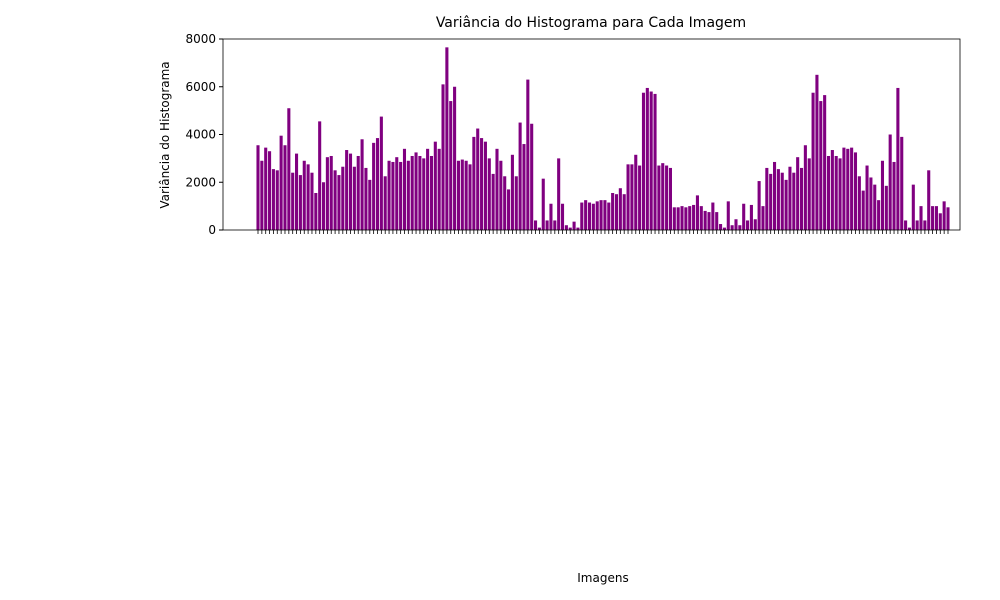 The image size is (1000, 600). What do you see at coordinates (212, 230) in the screenshot?
I see `y-tick-label: 0` at bounding box center [212, 230].